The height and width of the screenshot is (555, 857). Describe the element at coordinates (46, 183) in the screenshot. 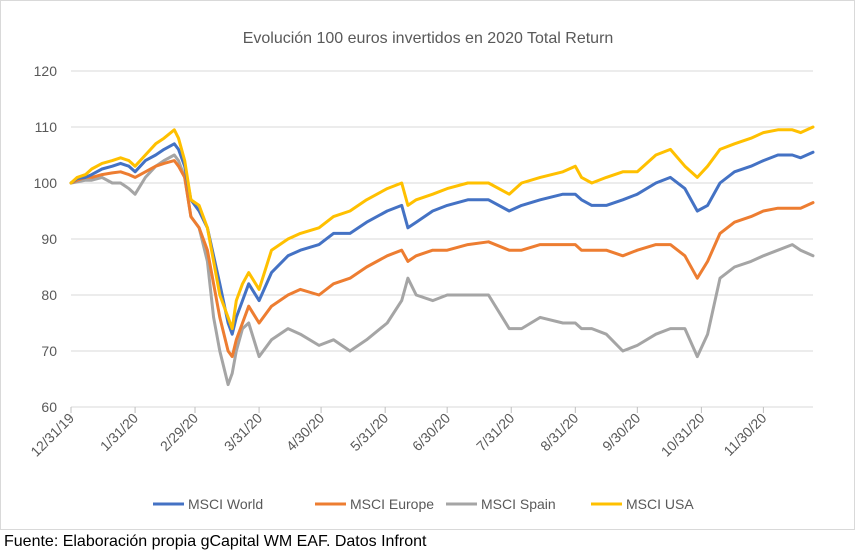

I see `y-tick-label: 100` at that location.